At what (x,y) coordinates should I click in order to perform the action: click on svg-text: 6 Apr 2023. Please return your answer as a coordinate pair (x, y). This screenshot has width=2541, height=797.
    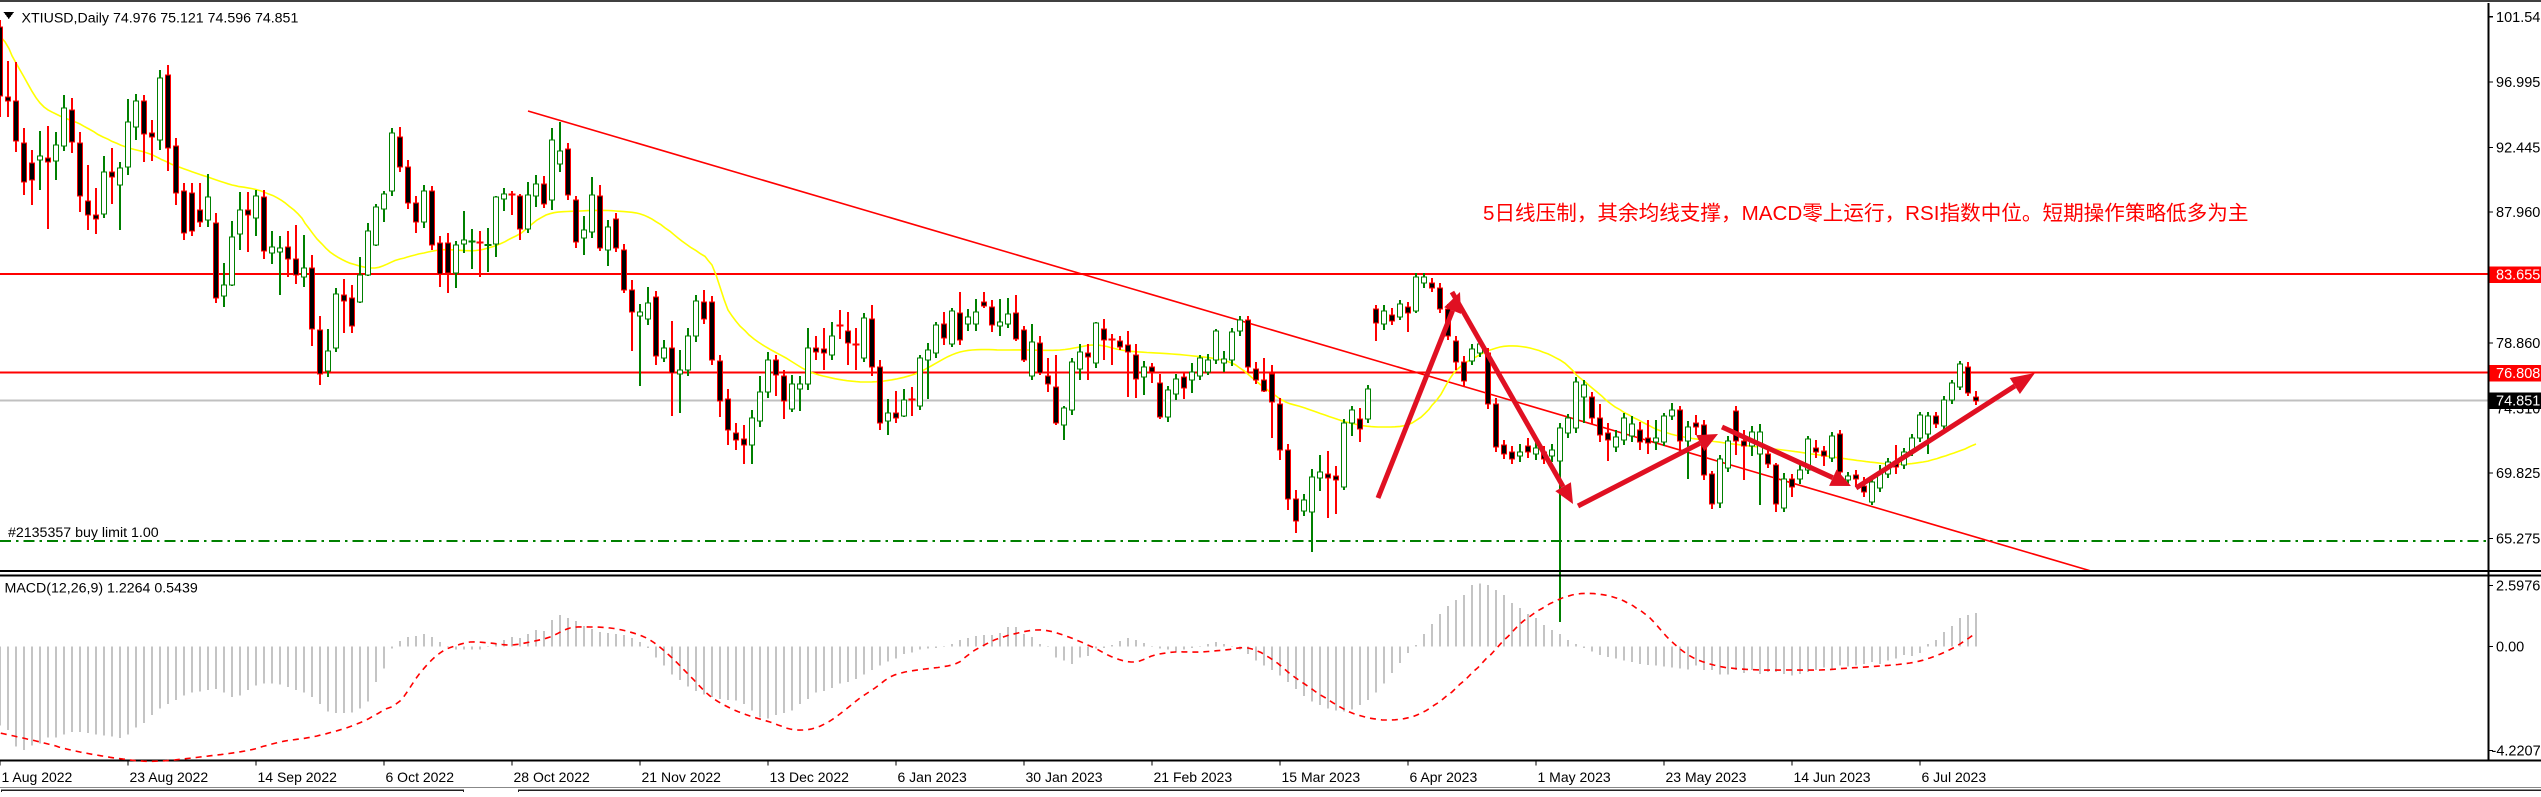
    Looking at the image, I should click on (1444, 777).